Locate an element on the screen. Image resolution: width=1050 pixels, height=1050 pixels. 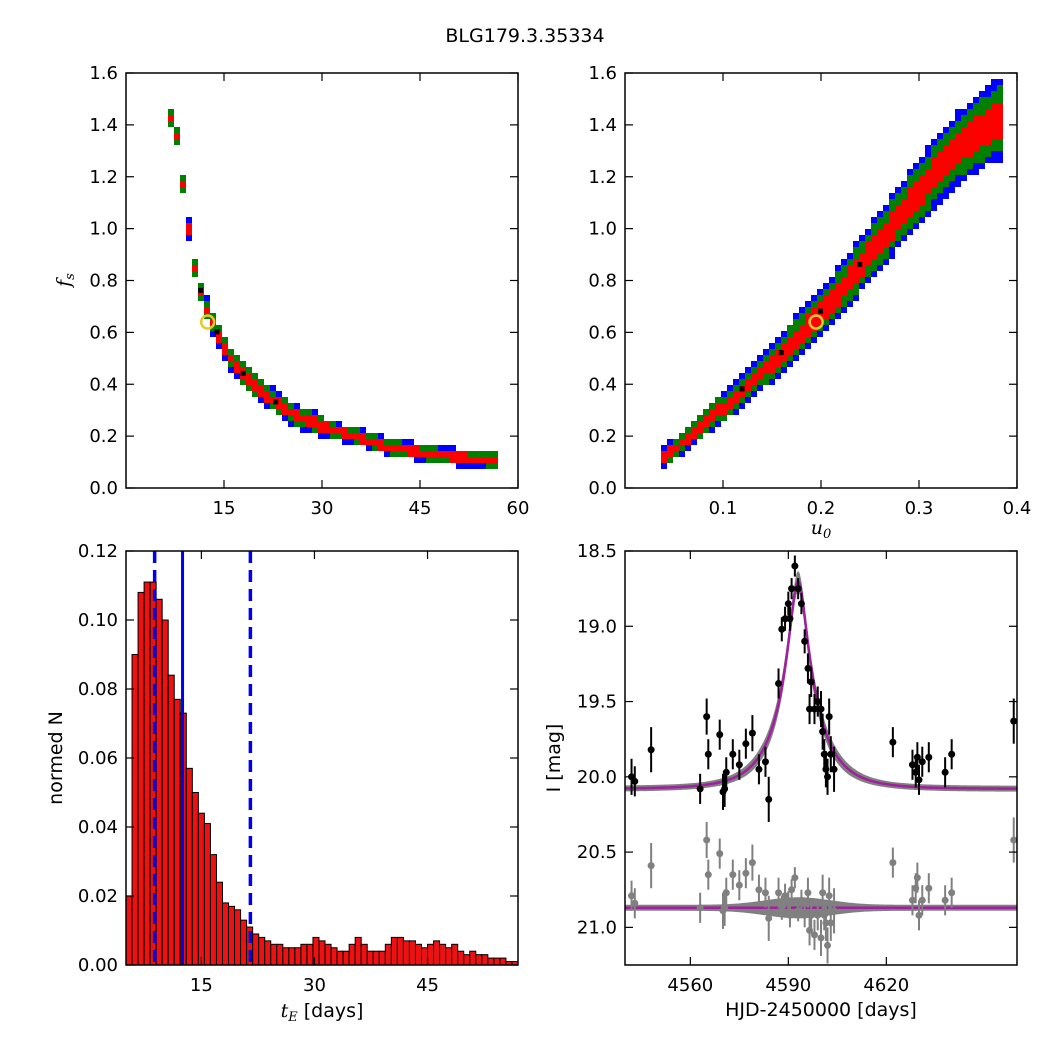
panel4-ylabel: I [mag] is located at coordinates (554, 758).